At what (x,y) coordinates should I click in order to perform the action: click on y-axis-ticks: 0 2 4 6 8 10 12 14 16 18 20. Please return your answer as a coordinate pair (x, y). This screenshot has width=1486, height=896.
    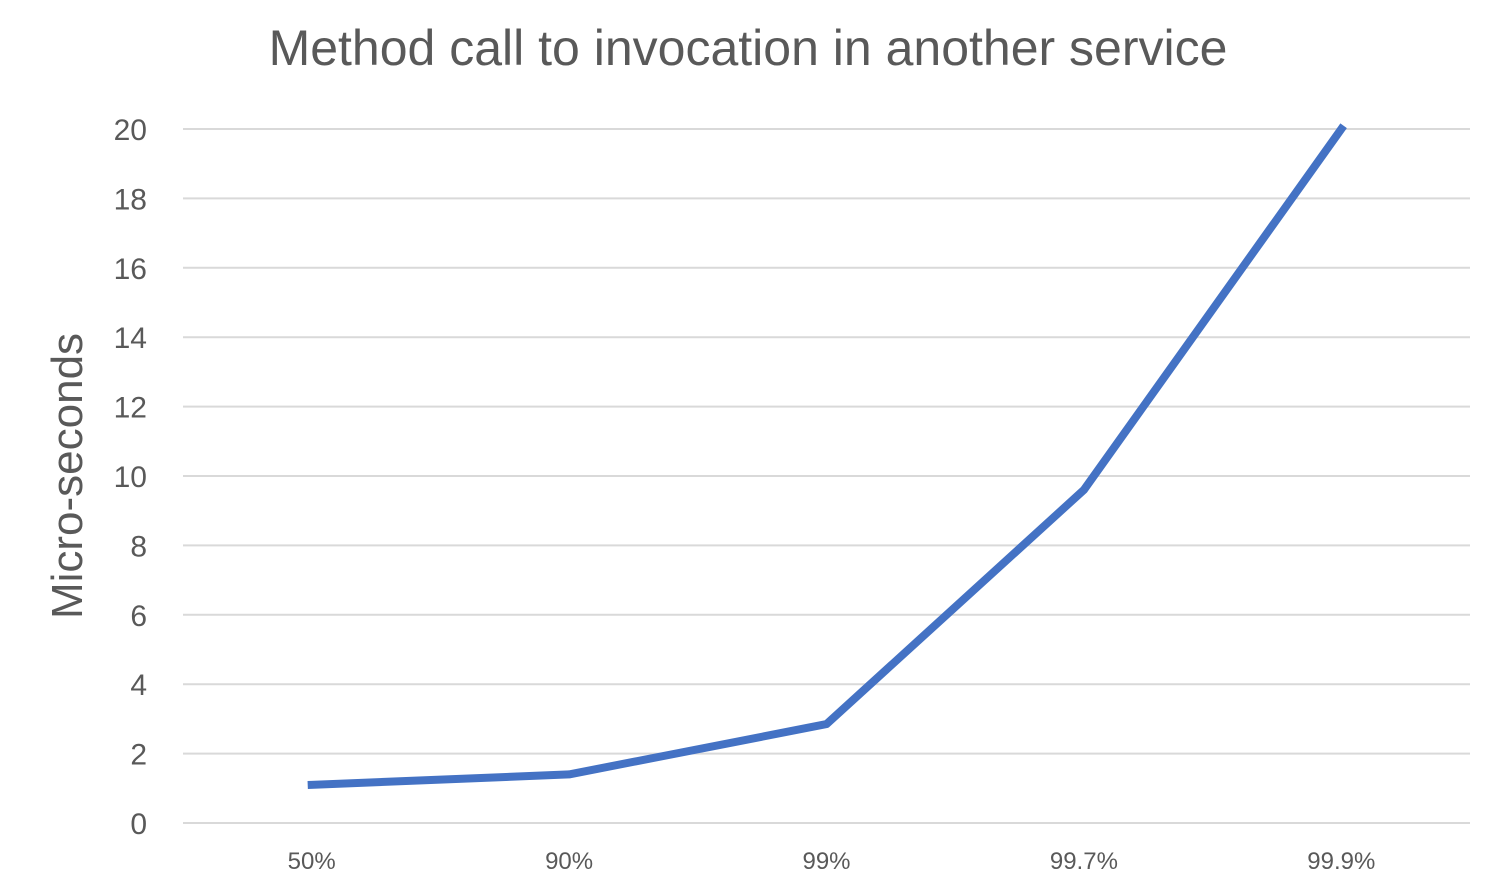
    Looking at the image, I should click on (130, 477).